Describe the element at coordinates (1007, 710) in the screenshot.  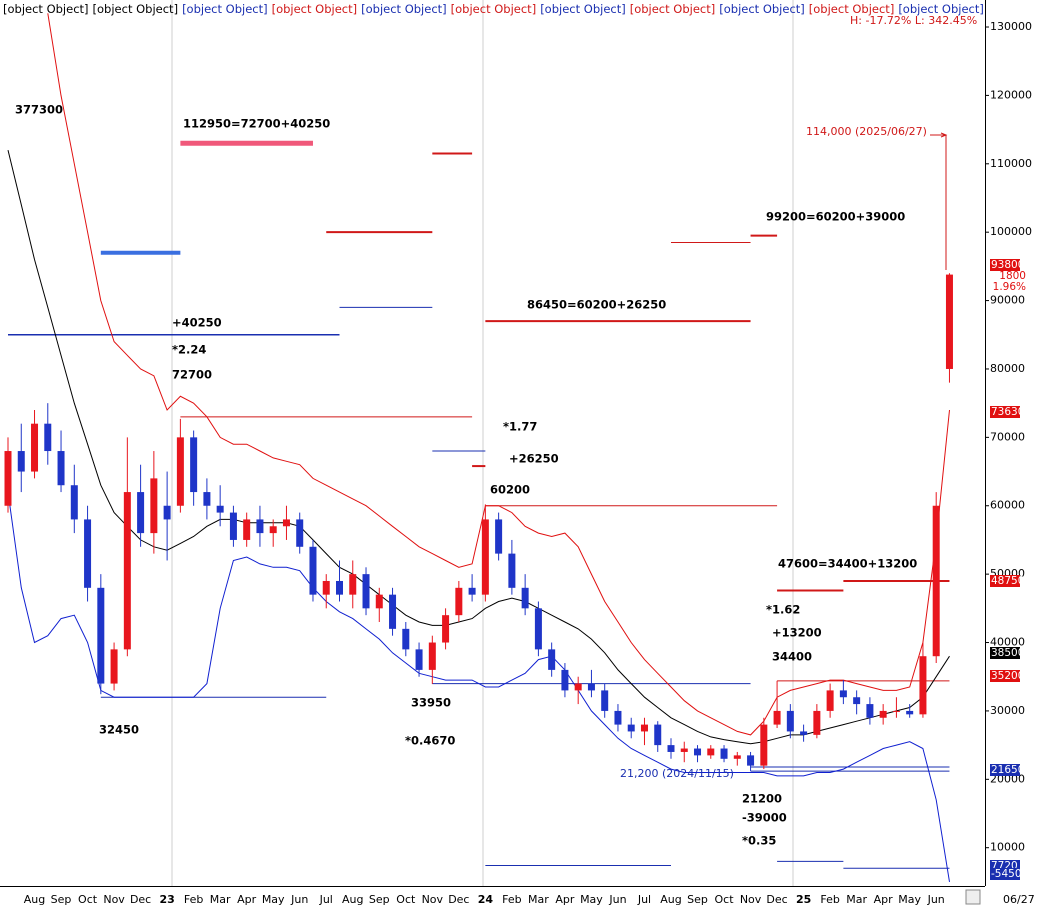
I see `y-tick-label: 30000` at that location.